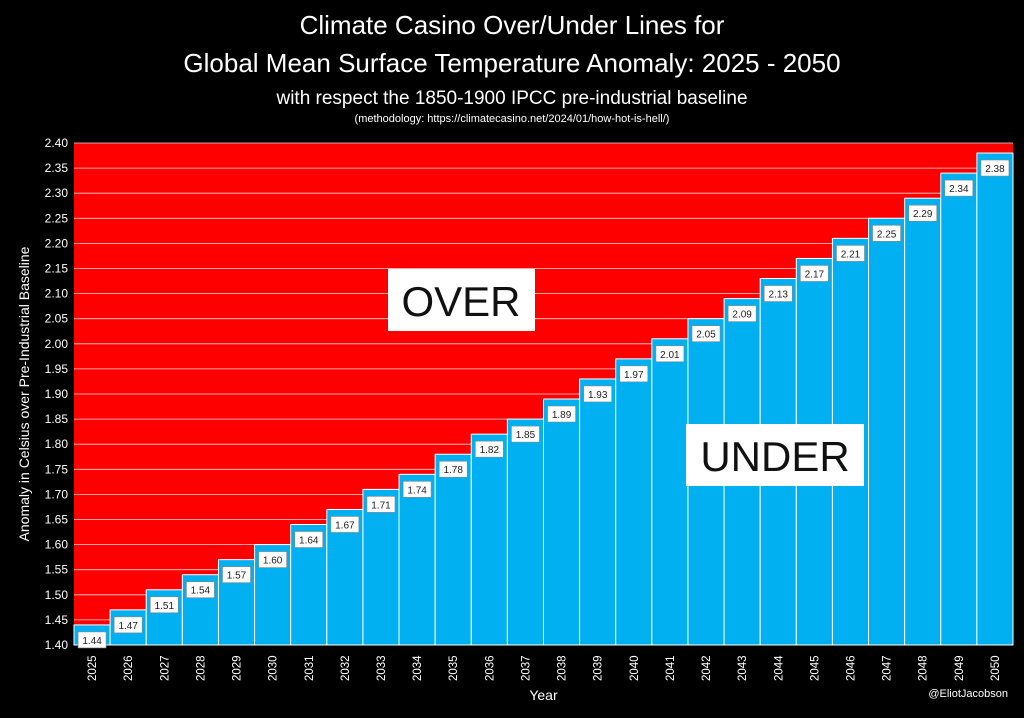 Image resolution: width=1024 pixels, height=718 pixels. Describe the element at coordinates (996, 668) in the screenshot. I see `x-tick-label: 2050` at that location.